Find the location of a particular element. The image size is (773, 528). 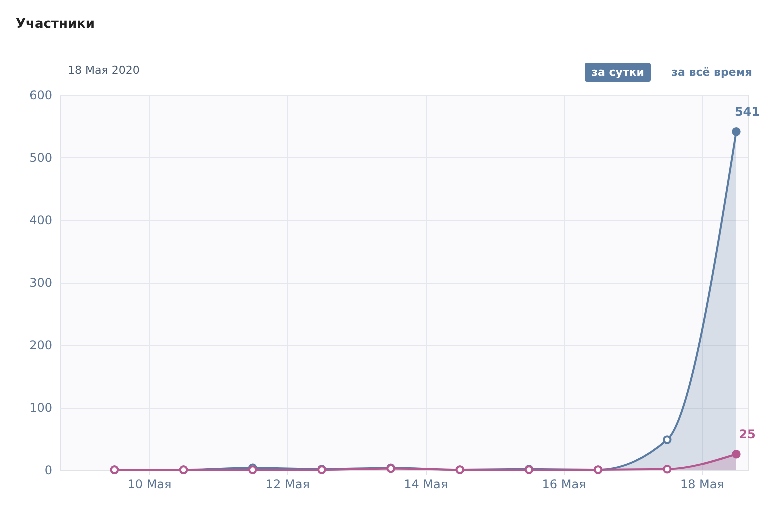

y-tick-label: 100 is located at coordinates (41, 408).